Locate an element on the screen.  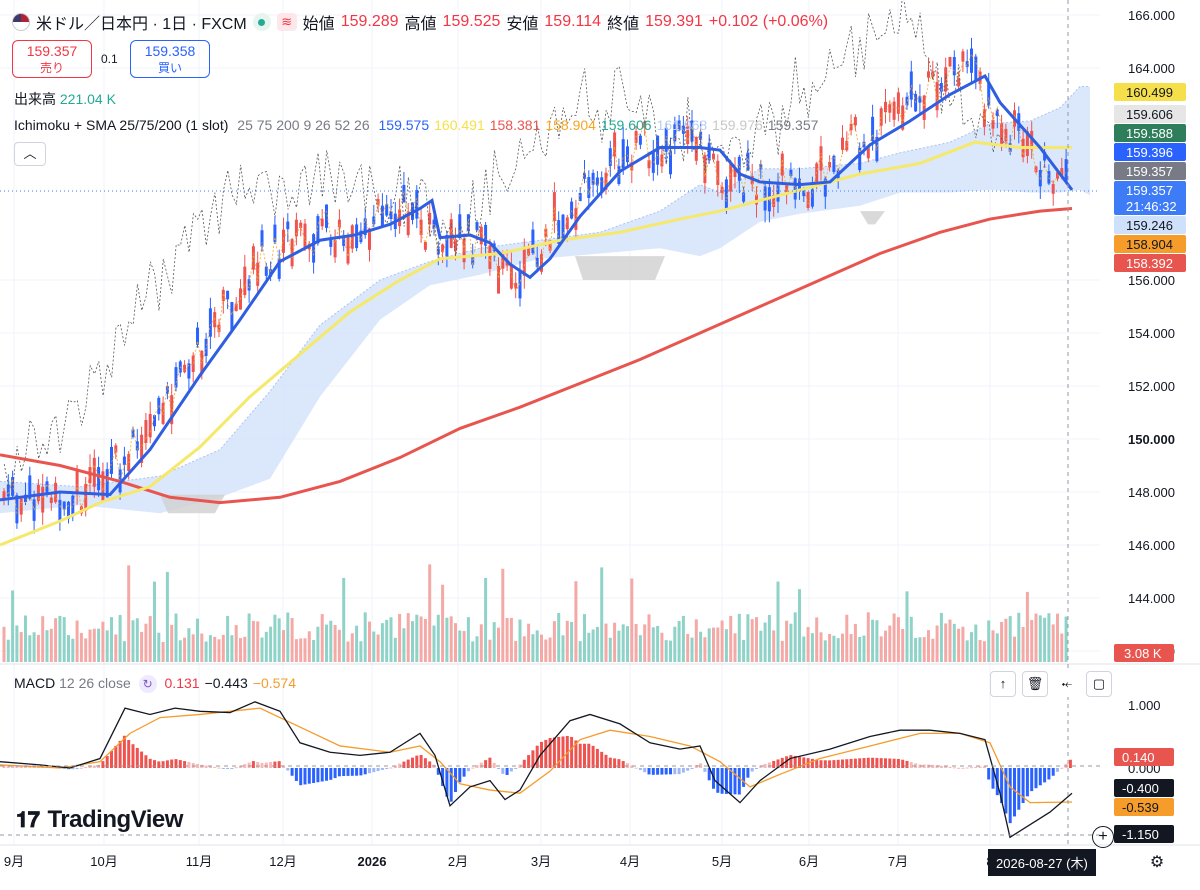
collapse-legend-button: ︿ is located at coordinates (30, 154).